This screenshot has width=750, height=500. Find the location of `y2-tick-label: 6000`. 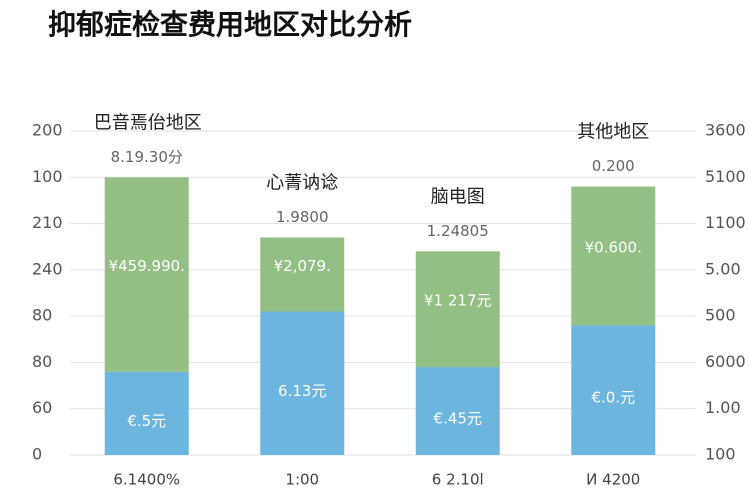

y2-tick-label: 6000 is located at coordinates (725, 361).